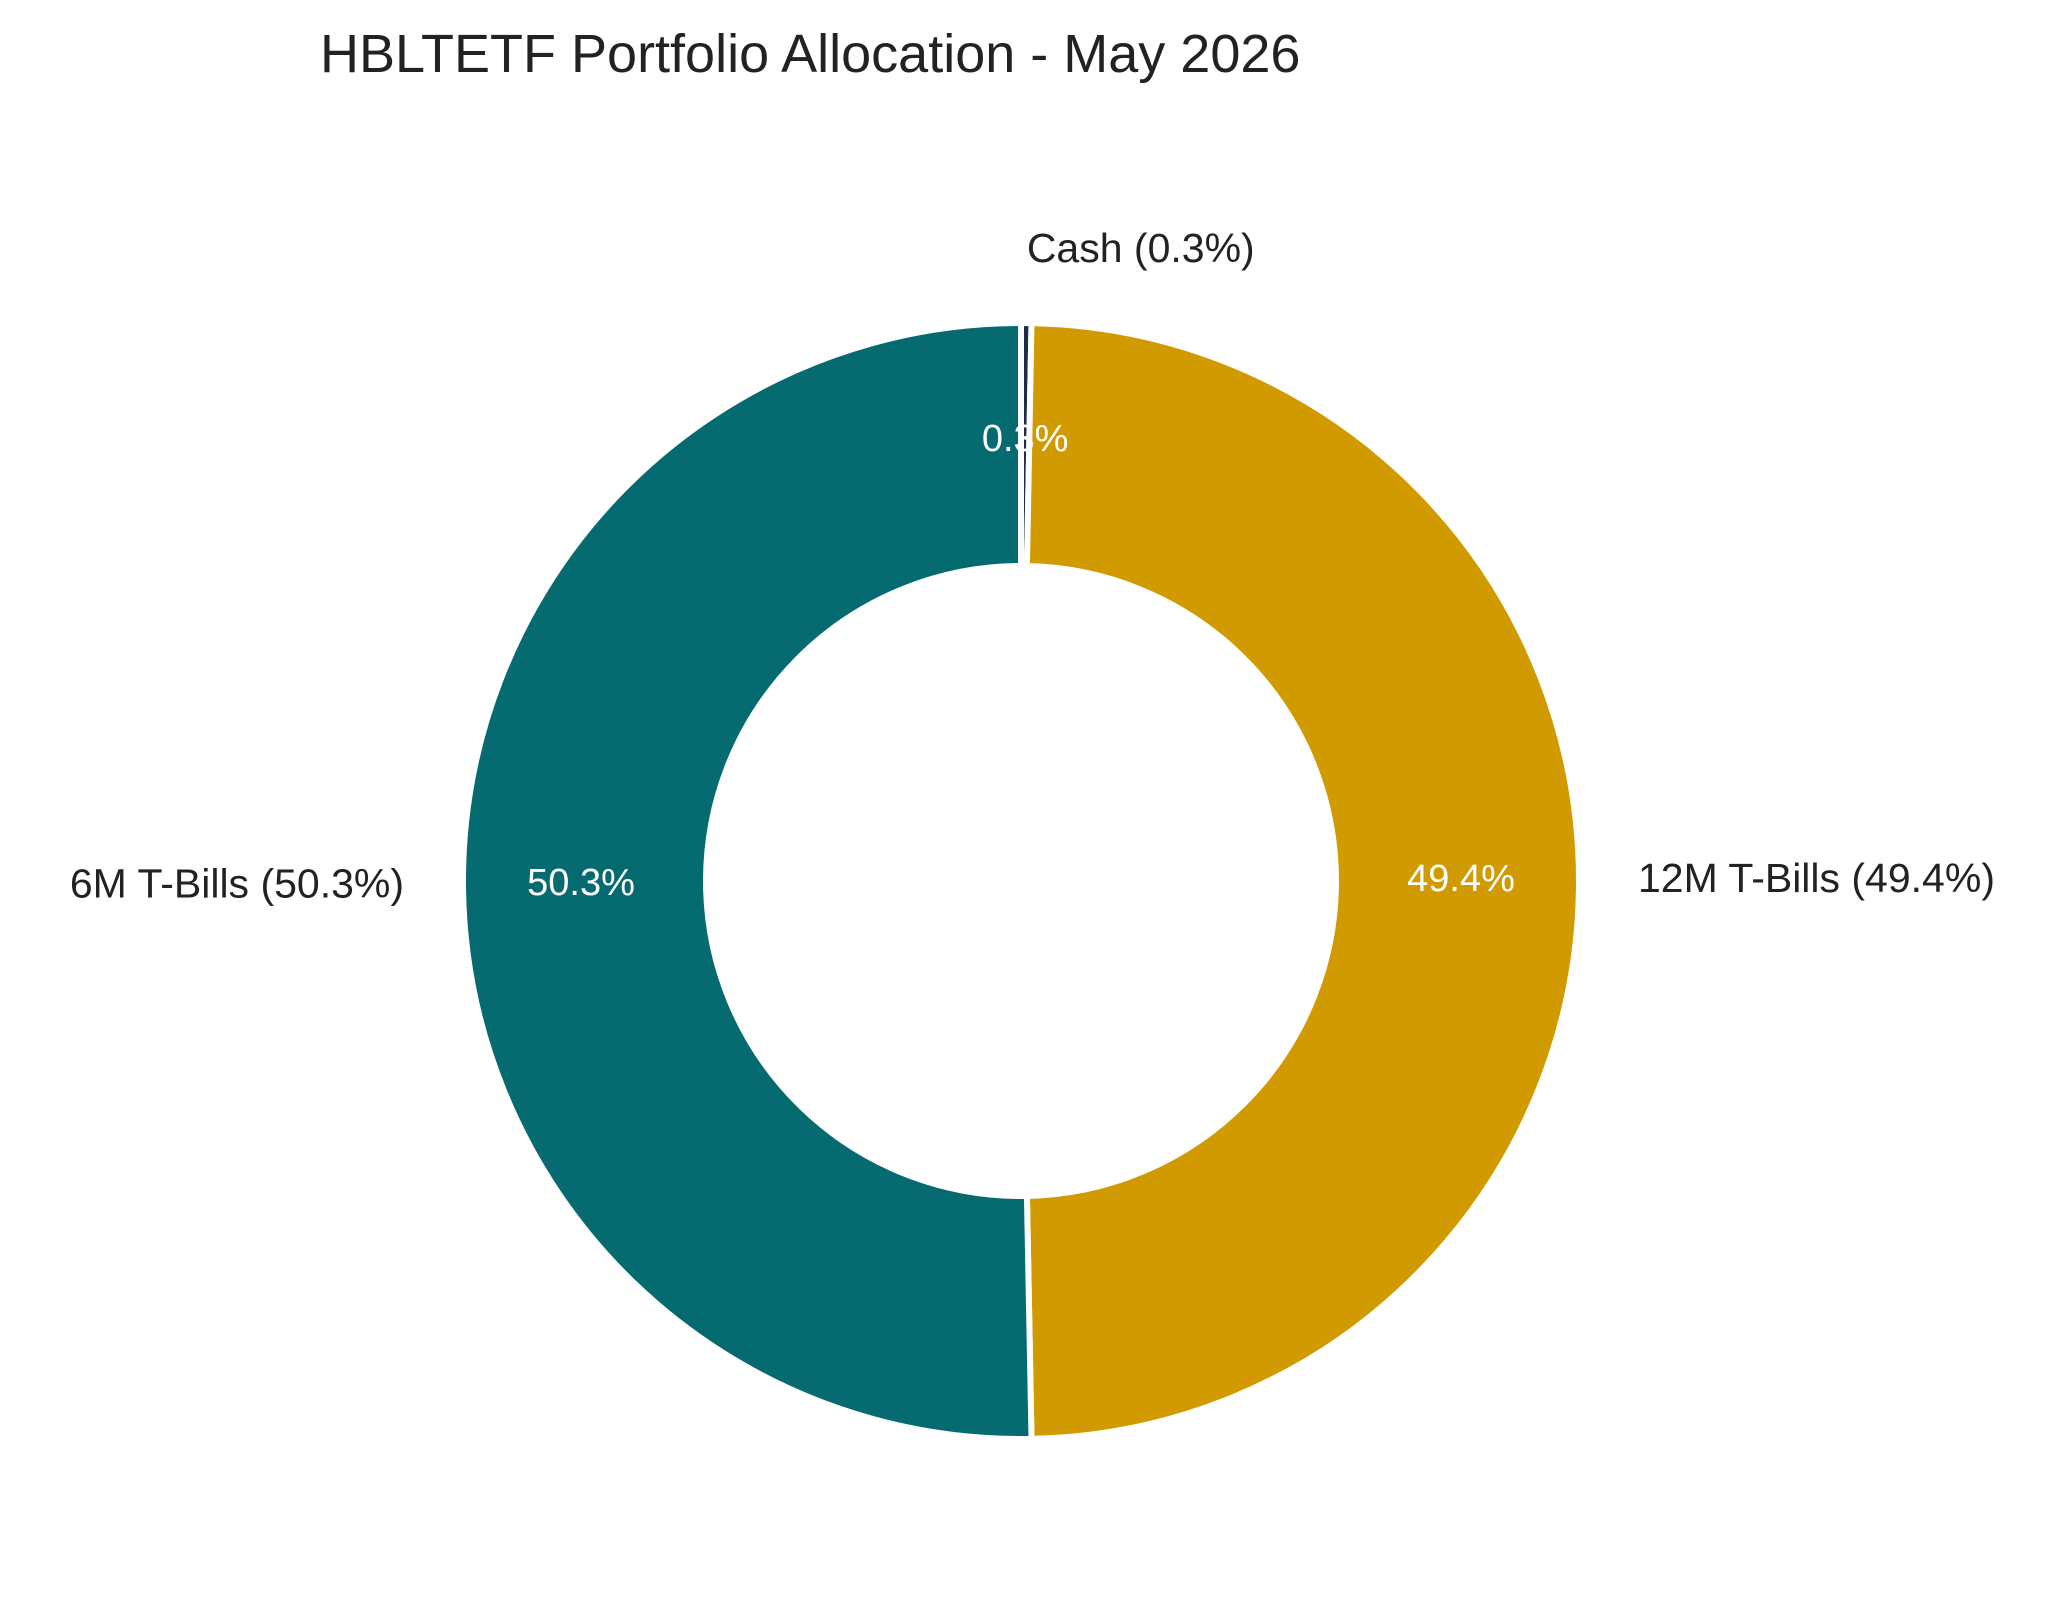  Describe the element at coordinates (1141, 248) in the screenshot. I see `outer-label-cash: Cash (0.3%)` at that location.